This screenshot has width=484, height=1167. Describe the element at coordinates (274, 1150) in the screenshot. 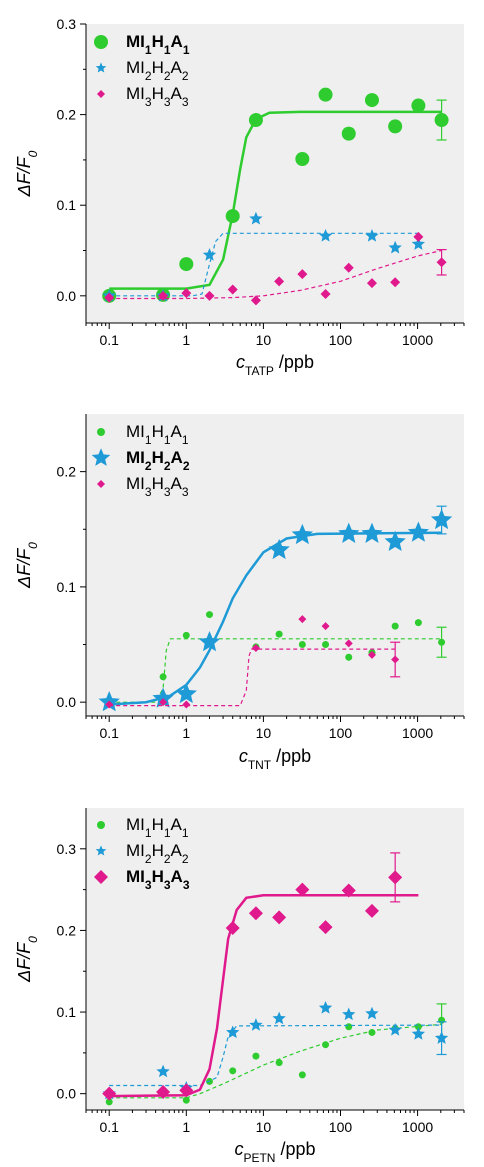

I see `x-axis-label: cPETN /ppb` at that location.